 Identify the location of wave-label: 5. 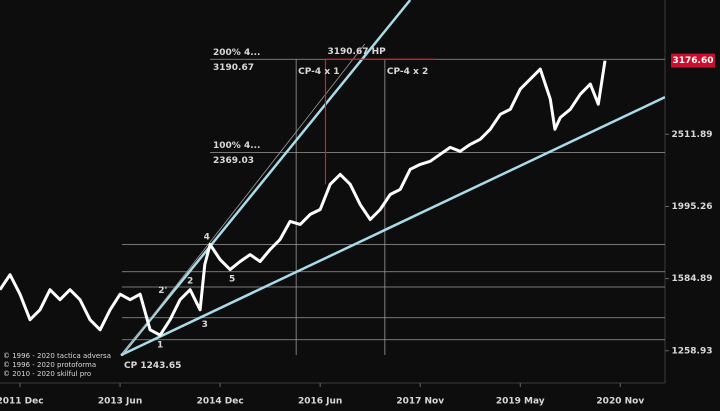
(232, 279).